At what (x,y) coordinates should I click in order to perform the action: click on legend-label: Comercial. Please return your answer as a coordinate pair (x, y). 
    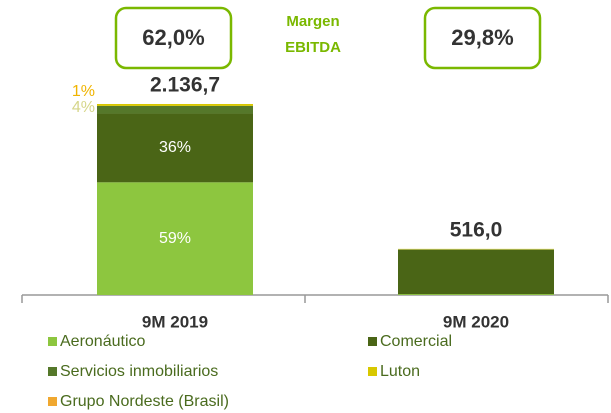
    Looking at the image, I should click on (416, 341).